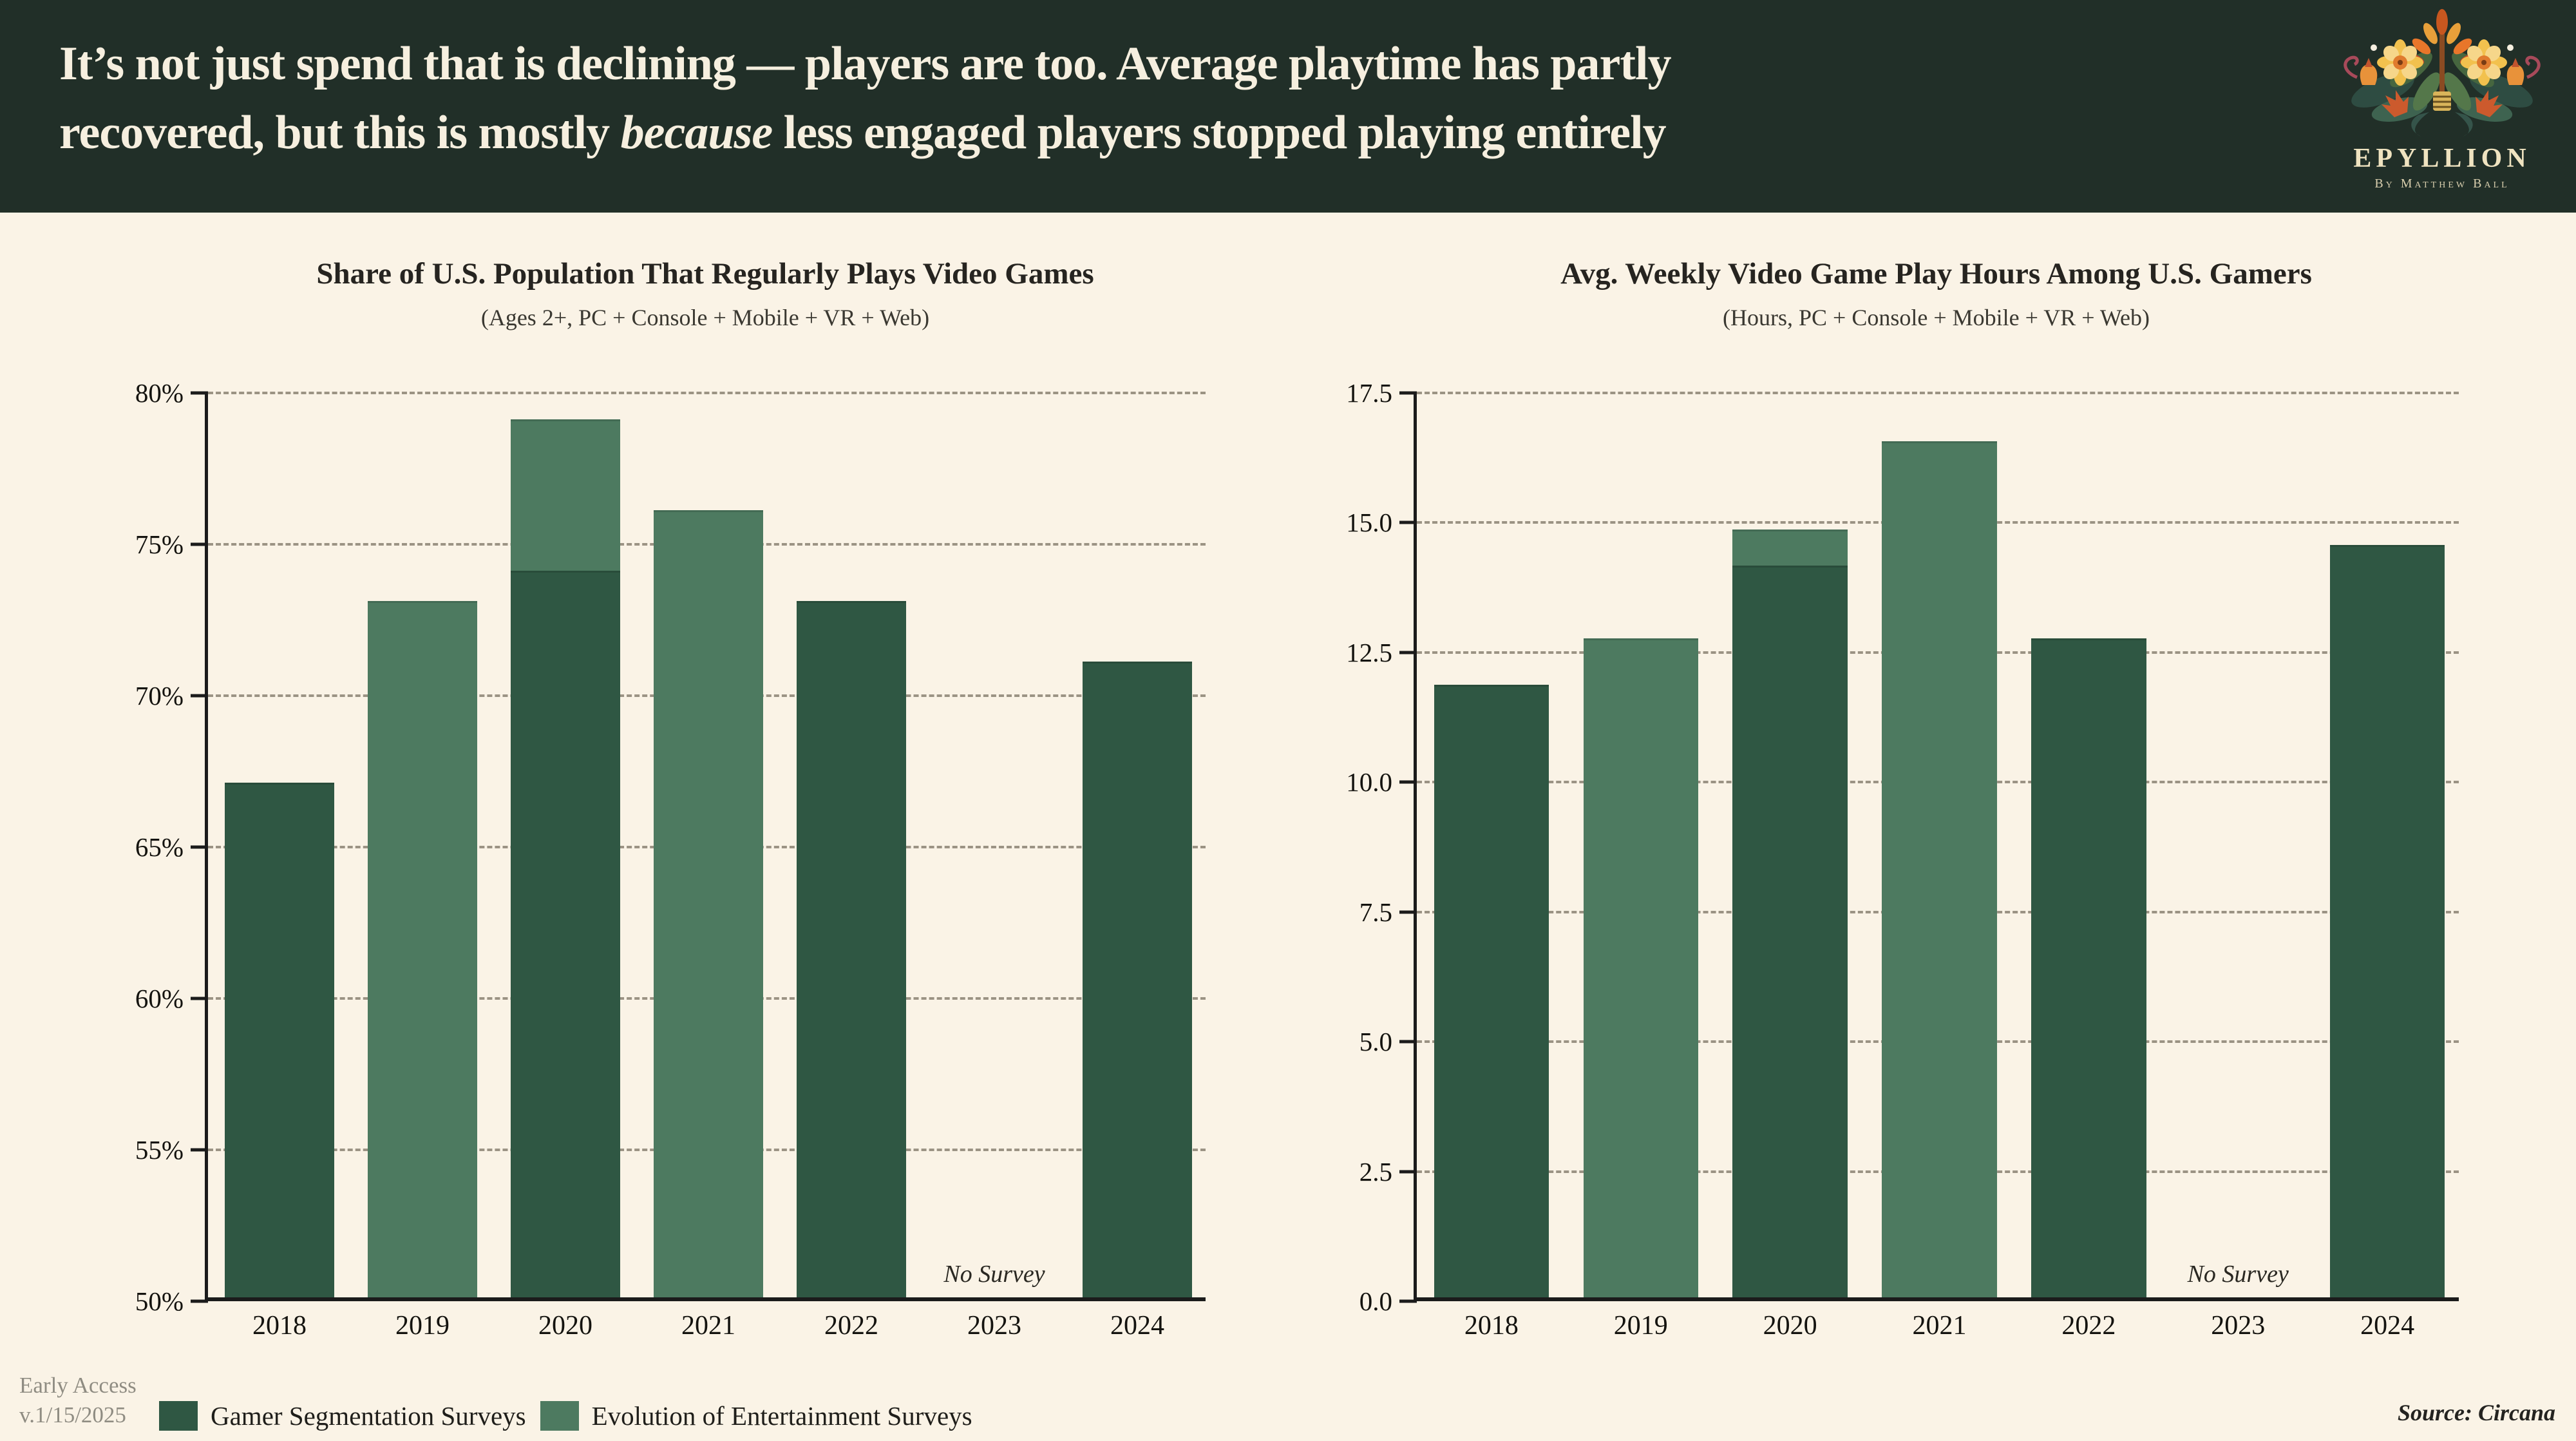 The image size is (2576, 1441). Describe the element at coordinates (696, 132) in the screenshot. I see `headline-emphasis: because` at that location.